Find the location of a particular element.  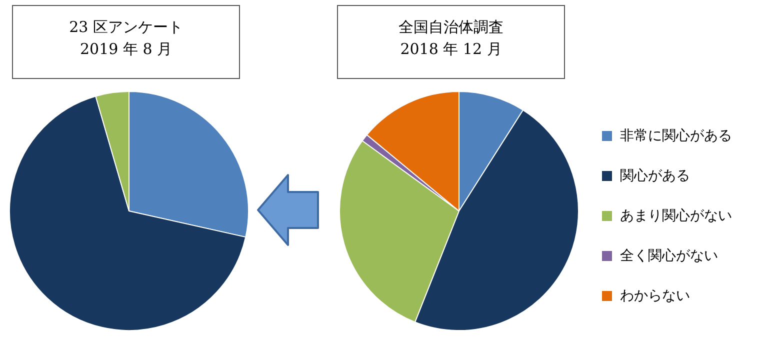

slice-label: 全国自治体調査 2018 年 12 月 is located at coordinates (451, 42).